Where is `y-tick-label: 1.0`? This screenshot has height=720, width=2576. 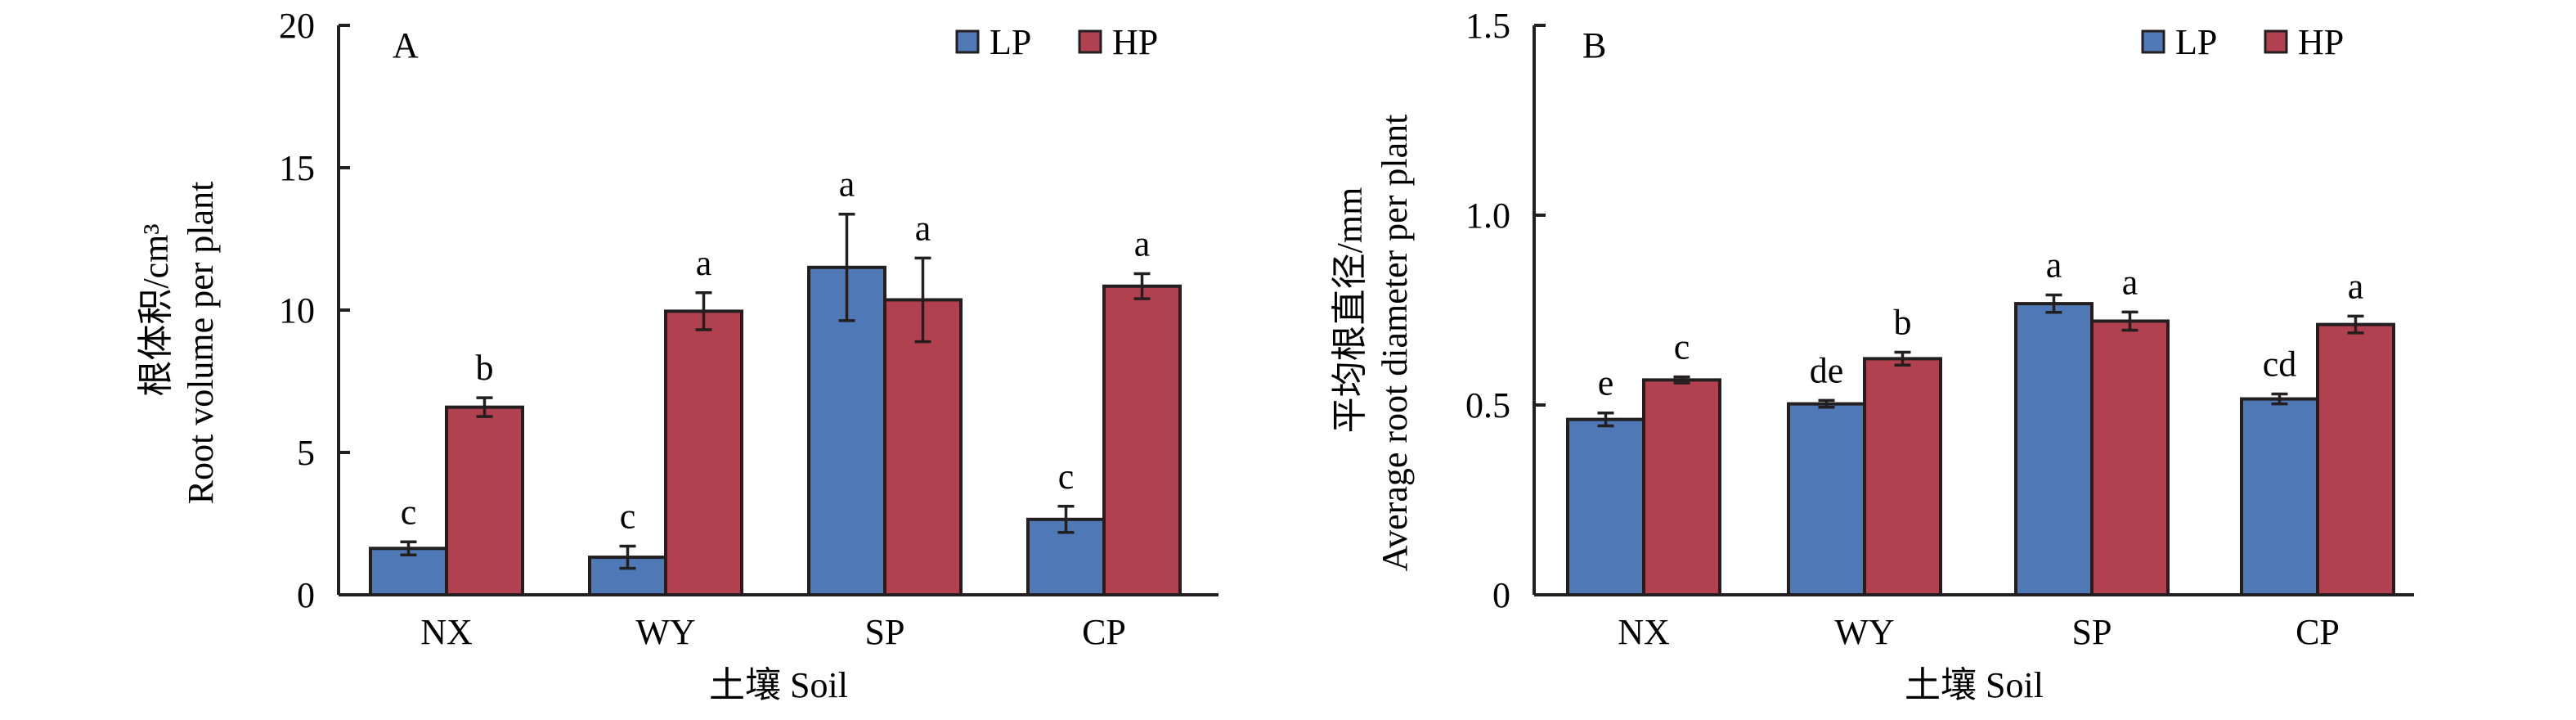
y-tick-label: 1.0 is located at coordinates (1487, 216).